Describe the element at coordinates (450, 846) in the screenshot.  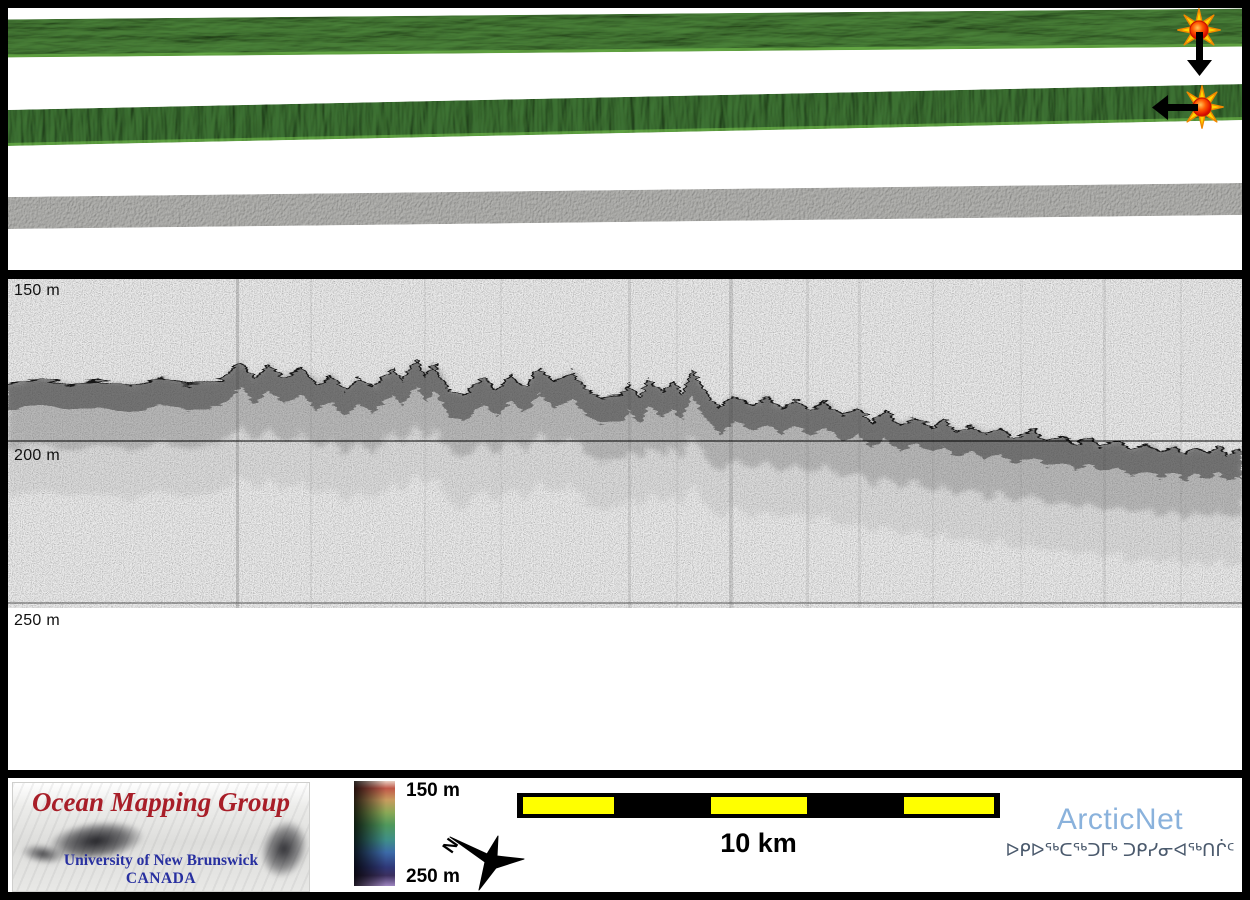
I see `north-label: N` at that location.